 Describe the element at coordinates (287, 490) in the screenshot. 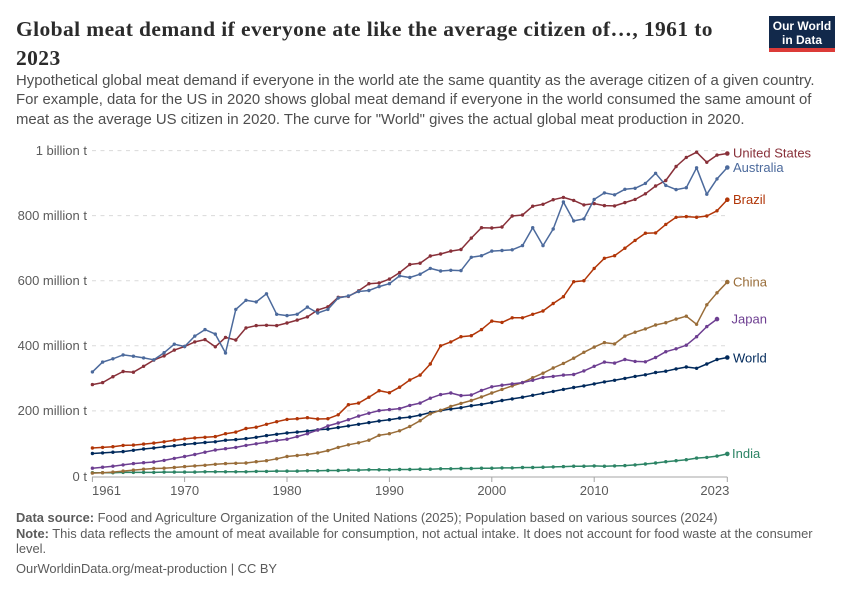

I see `svg-text: 1980` at that location.